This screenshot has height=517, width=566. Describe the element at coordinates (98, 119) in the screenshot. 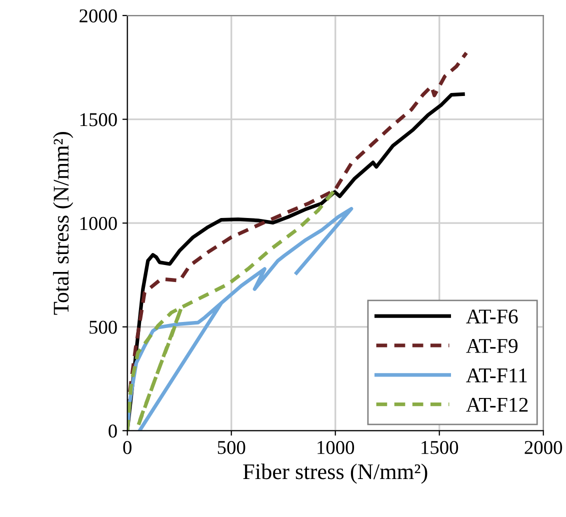

I see `y-tick-label: 1500` at that location.